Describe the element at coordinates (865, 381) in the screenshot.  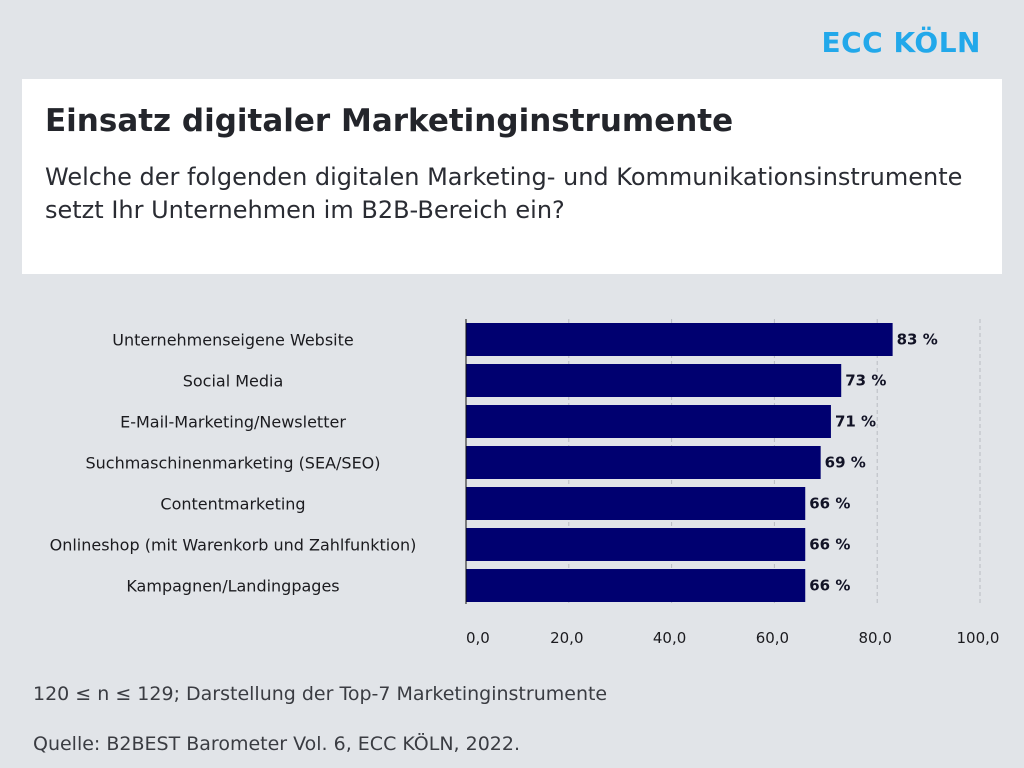
I see `bar-value-label: 73 %` at that location.